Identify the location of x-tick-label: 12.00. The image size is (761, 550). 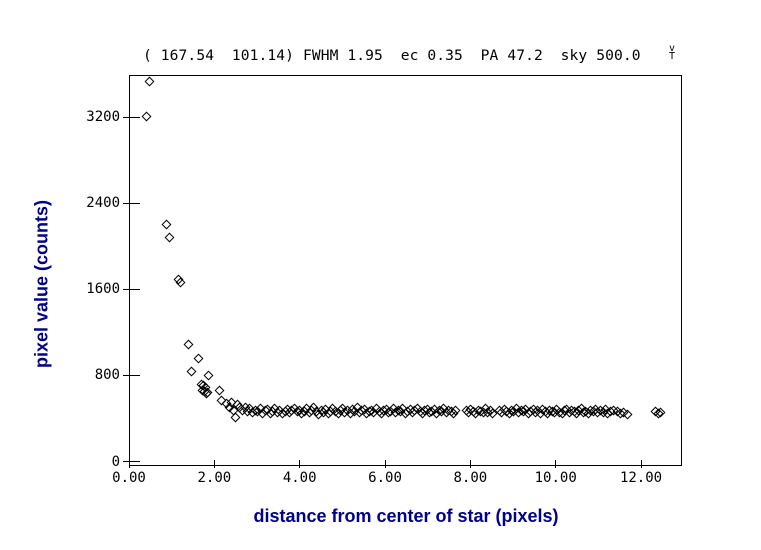
(641, 478).